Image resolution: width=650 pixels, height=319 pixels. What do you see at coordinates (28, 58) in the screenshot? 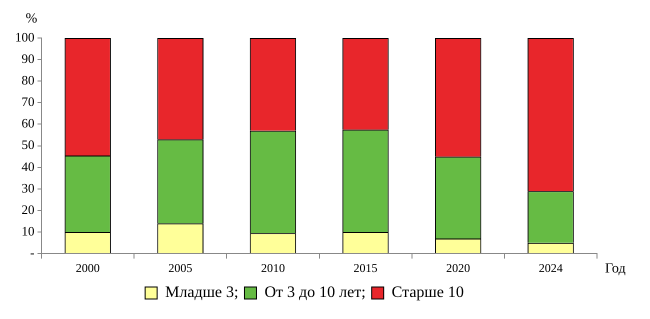
I see `y-tick-label: 90` at bounding box center [28, 58].